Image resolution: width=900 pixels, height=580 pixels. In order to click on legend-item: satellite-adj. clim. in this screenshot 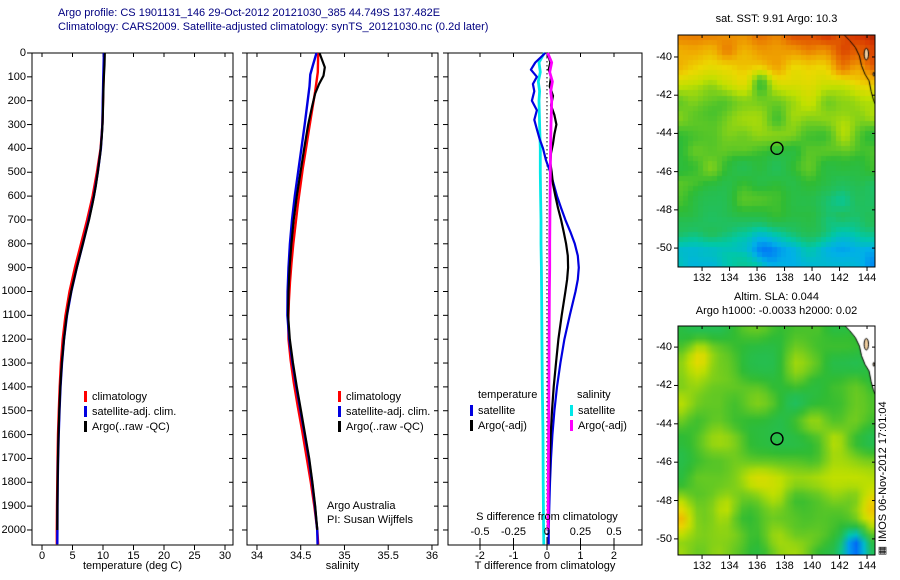, I will do `click(130, 411)`.